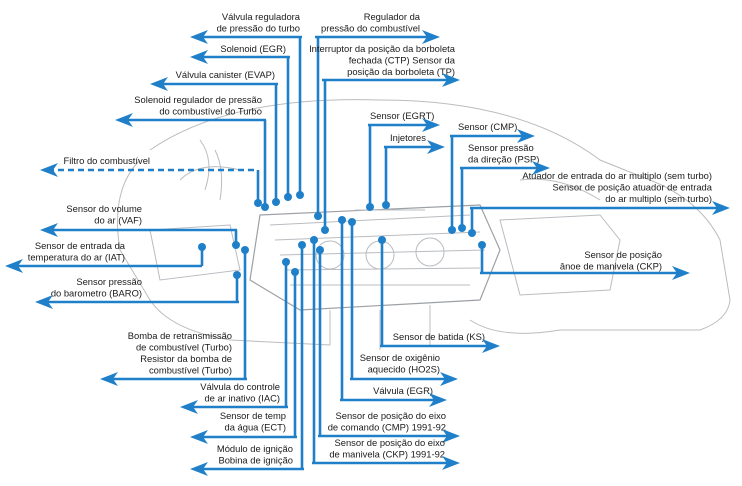  I want to click on label-text: Resistor da bomba de, so click(186, 358).